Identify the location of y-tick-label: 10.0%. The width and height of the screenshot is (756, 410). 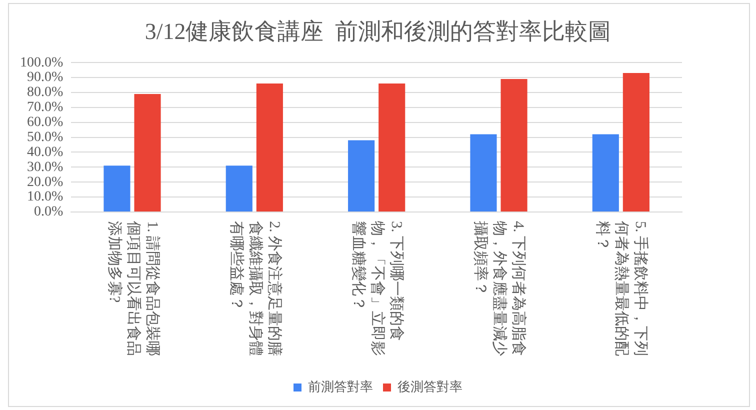
(45, 197).